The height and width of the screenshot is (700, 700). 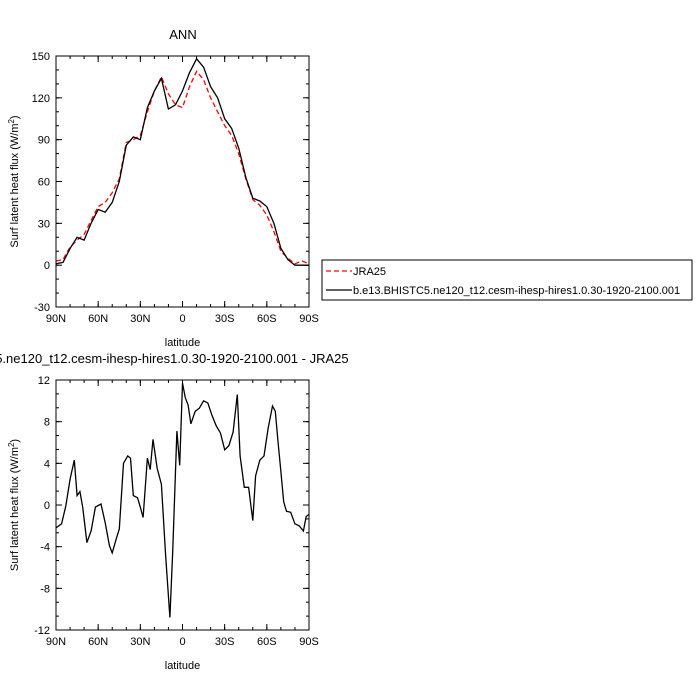 What do you see at coordinates (225, 319) in the screenshot?
I see `top-xtick-label: 30S` at bounding box center [225, 319].